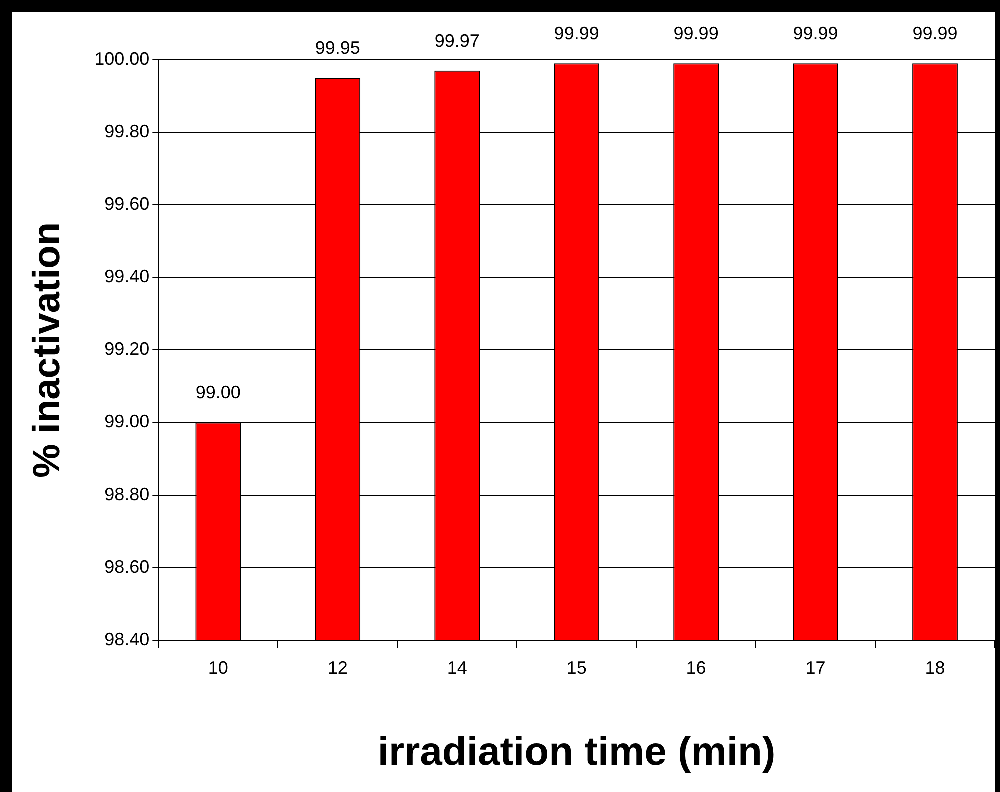  Describe the element at coordinates (127, 494) in the screenshot. I see `y-tick-label: 98.80` at that location.